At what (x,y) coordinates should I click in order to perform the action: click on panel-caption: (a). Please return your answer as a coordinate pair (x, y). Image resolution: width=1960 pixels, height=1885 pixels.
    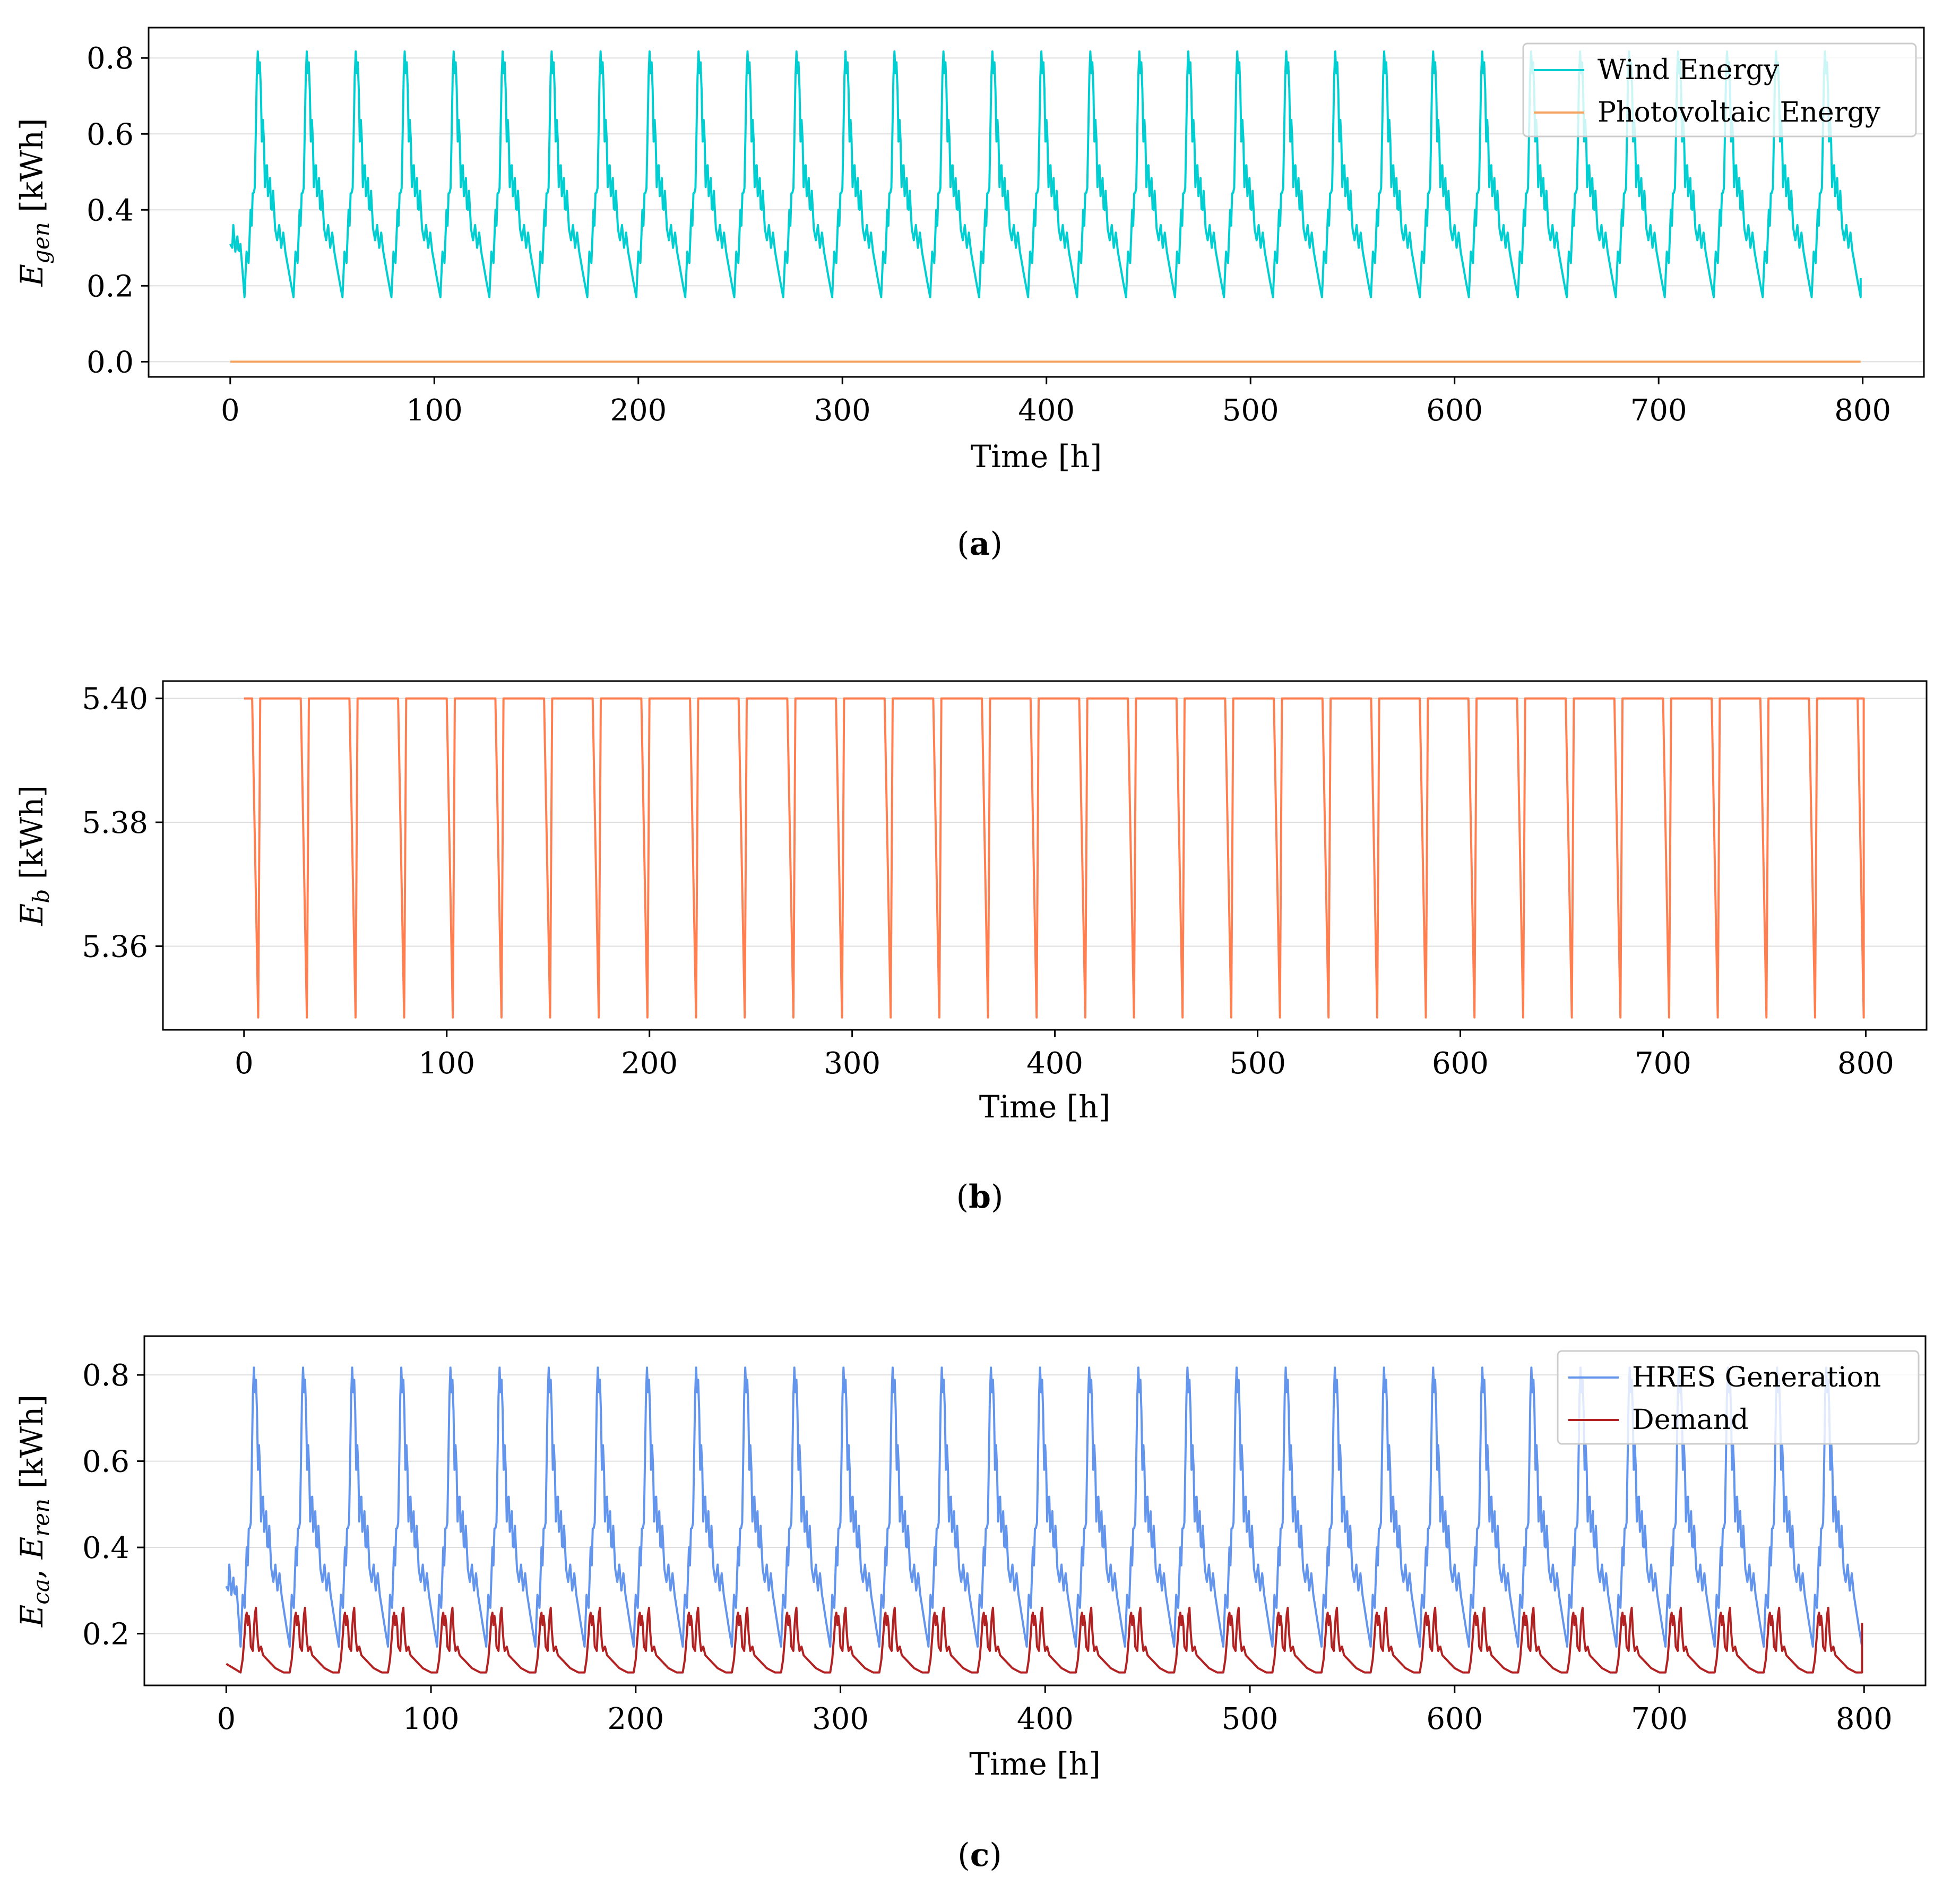
    Looking at the image, I should click on (980, 544).